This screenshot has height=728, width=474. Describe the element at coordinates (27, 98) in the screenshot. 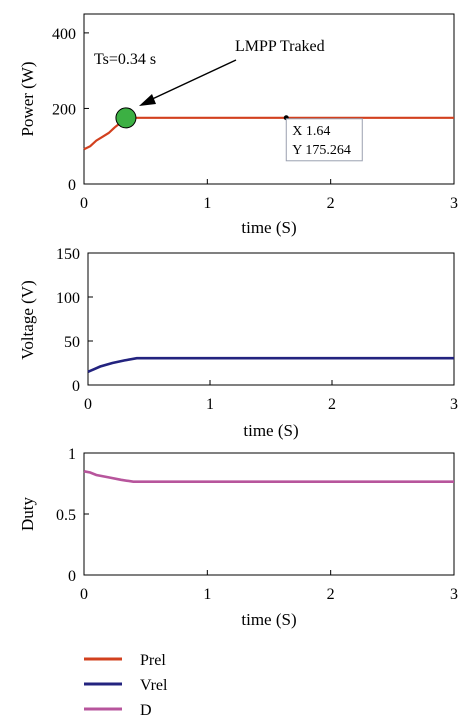

I see `power-y-axis-label: Power (W)` at that location.